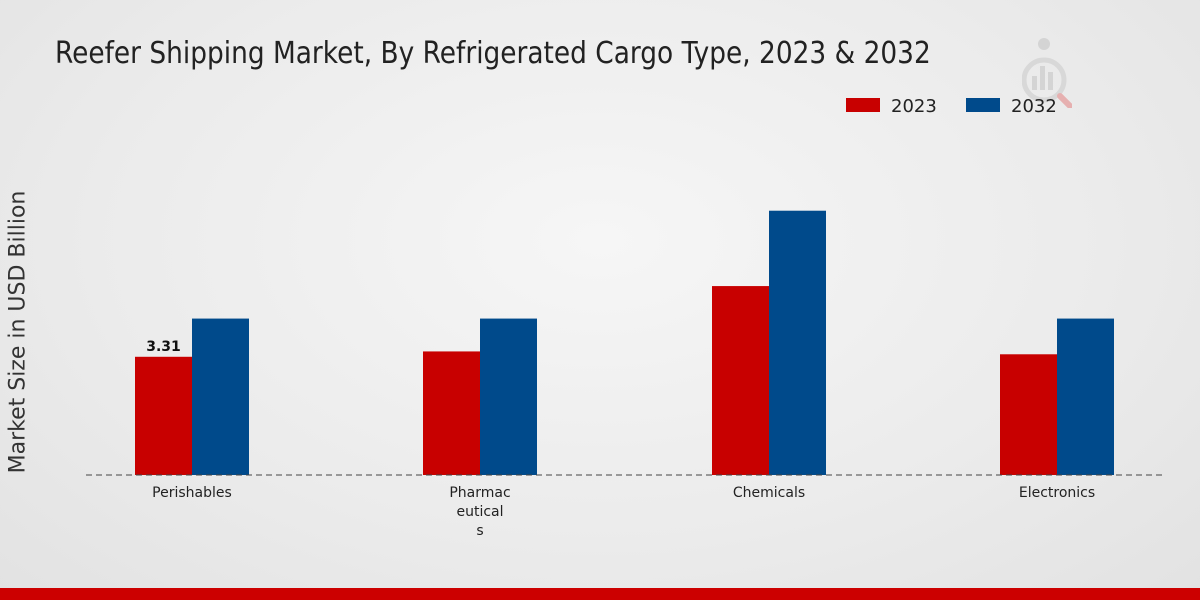 The width and height of the screenshot is (1200, 600). What do you see at coordinates (863, 105) in the screenshot?
I see `legend-swatch-2023` at bounding box center [863, 105].